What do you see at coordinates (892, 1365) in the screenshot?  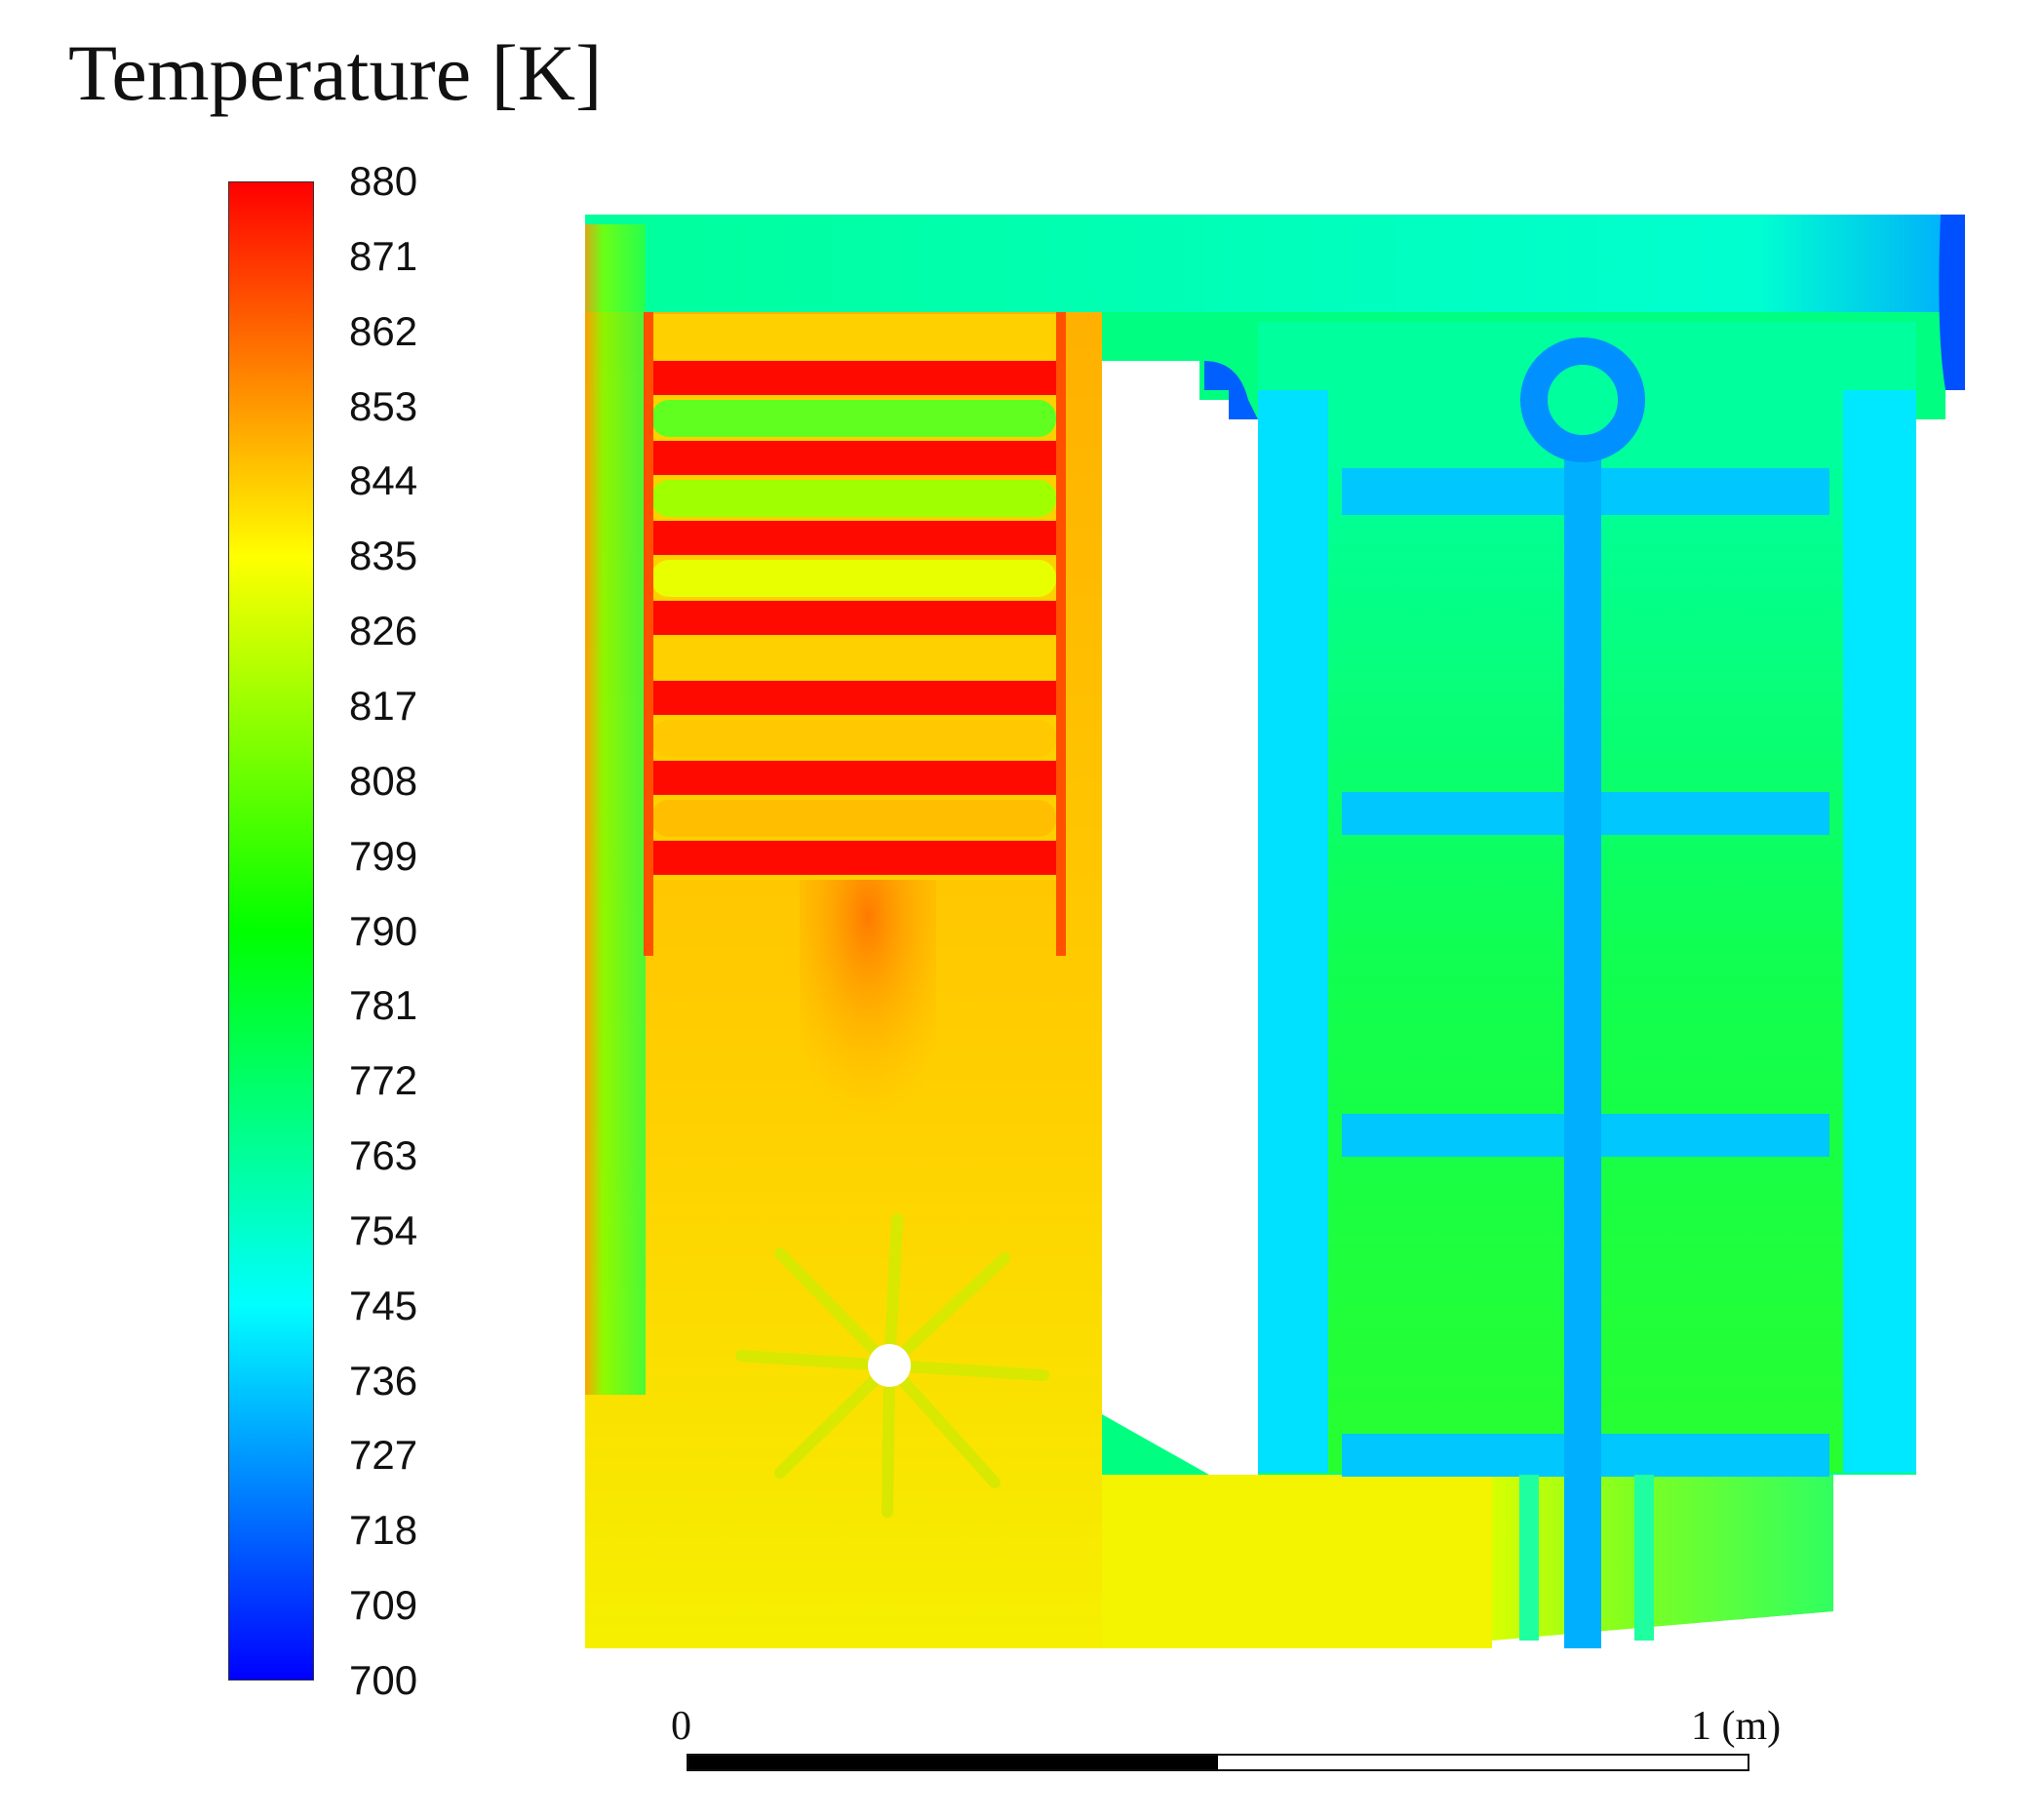 I see `impeller` at bounding box center [892, 1365].